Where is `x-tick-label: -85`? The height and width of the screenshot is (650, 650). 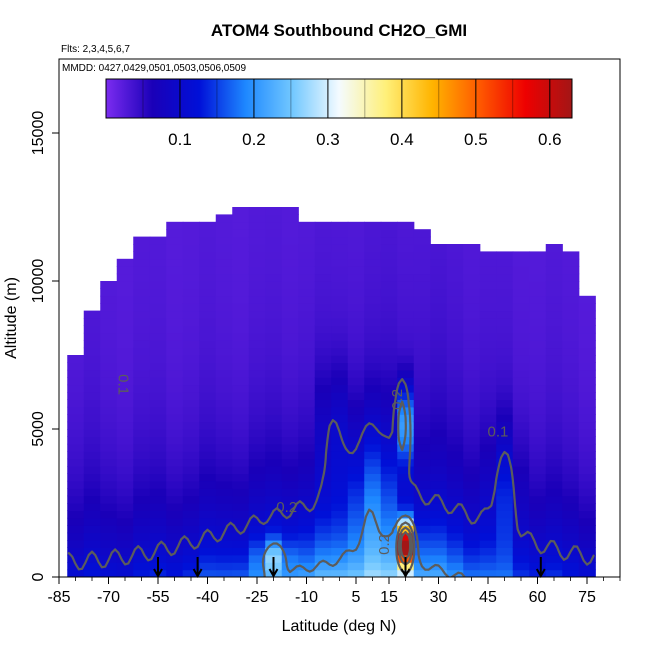 x-tick-label: -85 is located at coordinates (58, 597).